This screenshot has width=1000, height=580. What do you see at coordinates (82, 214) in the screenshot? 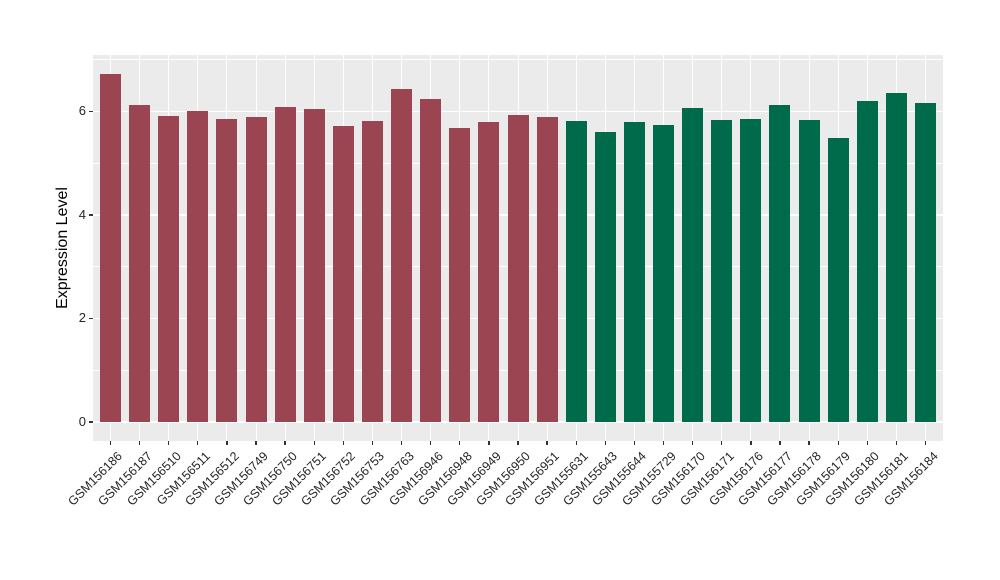
I see `y-tick-label: 4` at bounding box center [82, 214].